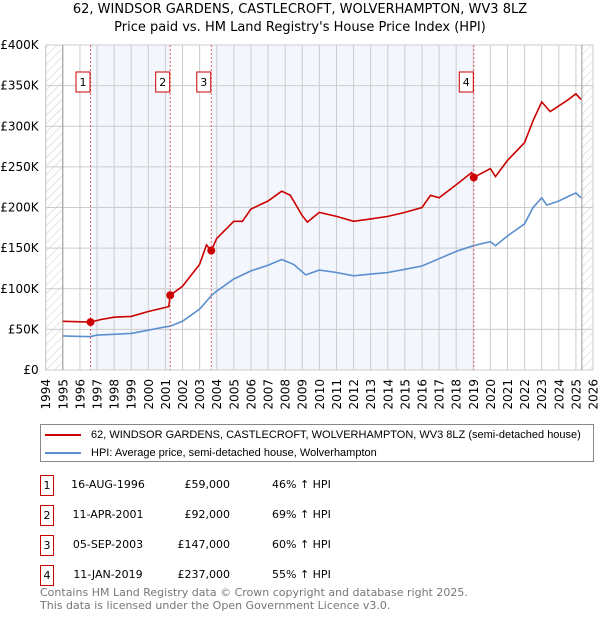 The image size is (600, 620). Describe the element at coordinates (30, 370) in the screenshot. I see `y-tick-label: £0` at that location.